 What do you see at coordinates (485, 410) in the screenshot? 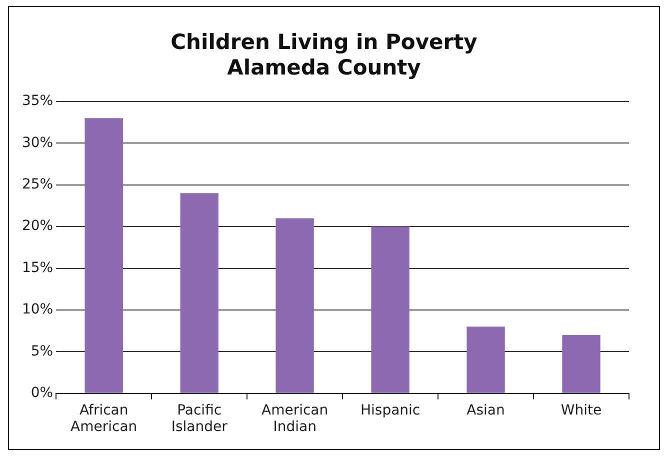
I see `x-tick-label: Asian` at bounding box center [485, 410].